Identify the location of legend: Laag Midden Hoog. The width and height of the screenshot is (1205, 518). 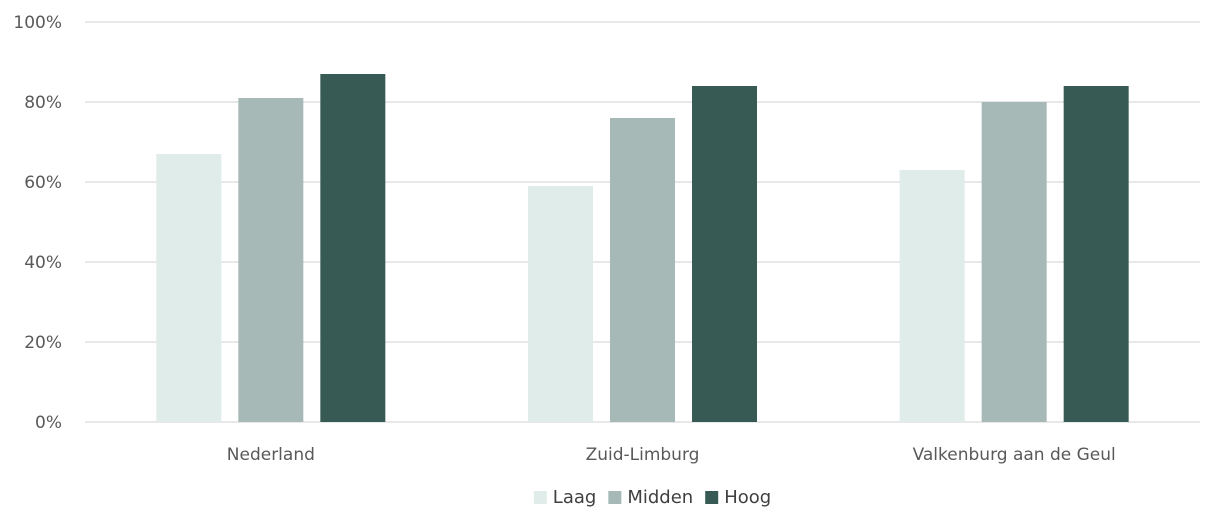
(652, 497).